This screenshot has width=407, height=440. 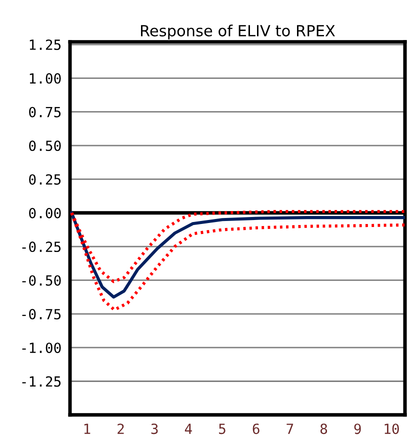 What do you see at coordinates (222, 429) in the screenshot?
I see `x-tick-label: 5` at bounding box center [222, 429].